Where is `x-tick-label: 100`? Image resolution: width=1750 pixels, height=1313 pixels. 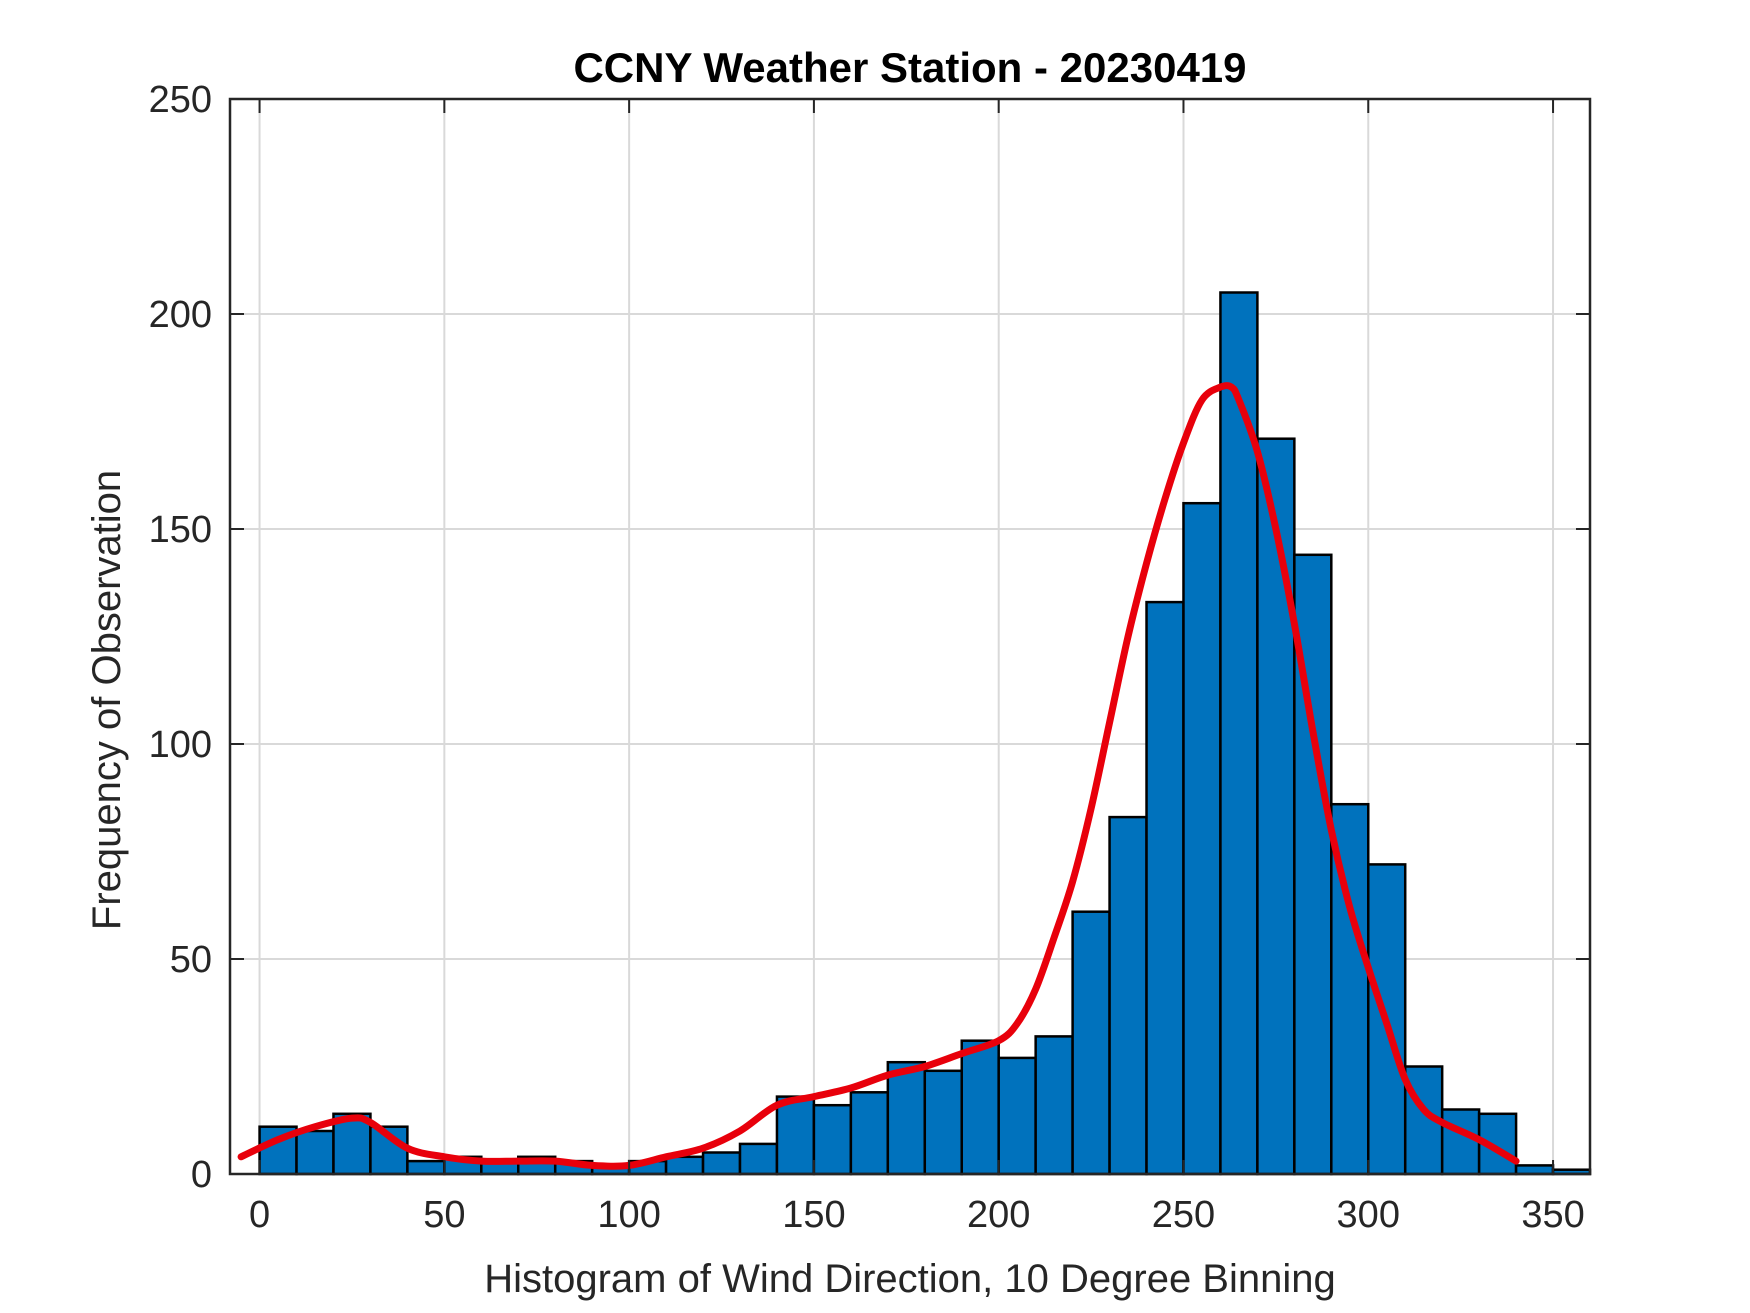 x-tick-label: 100 is located at coordinates (628, 1215).